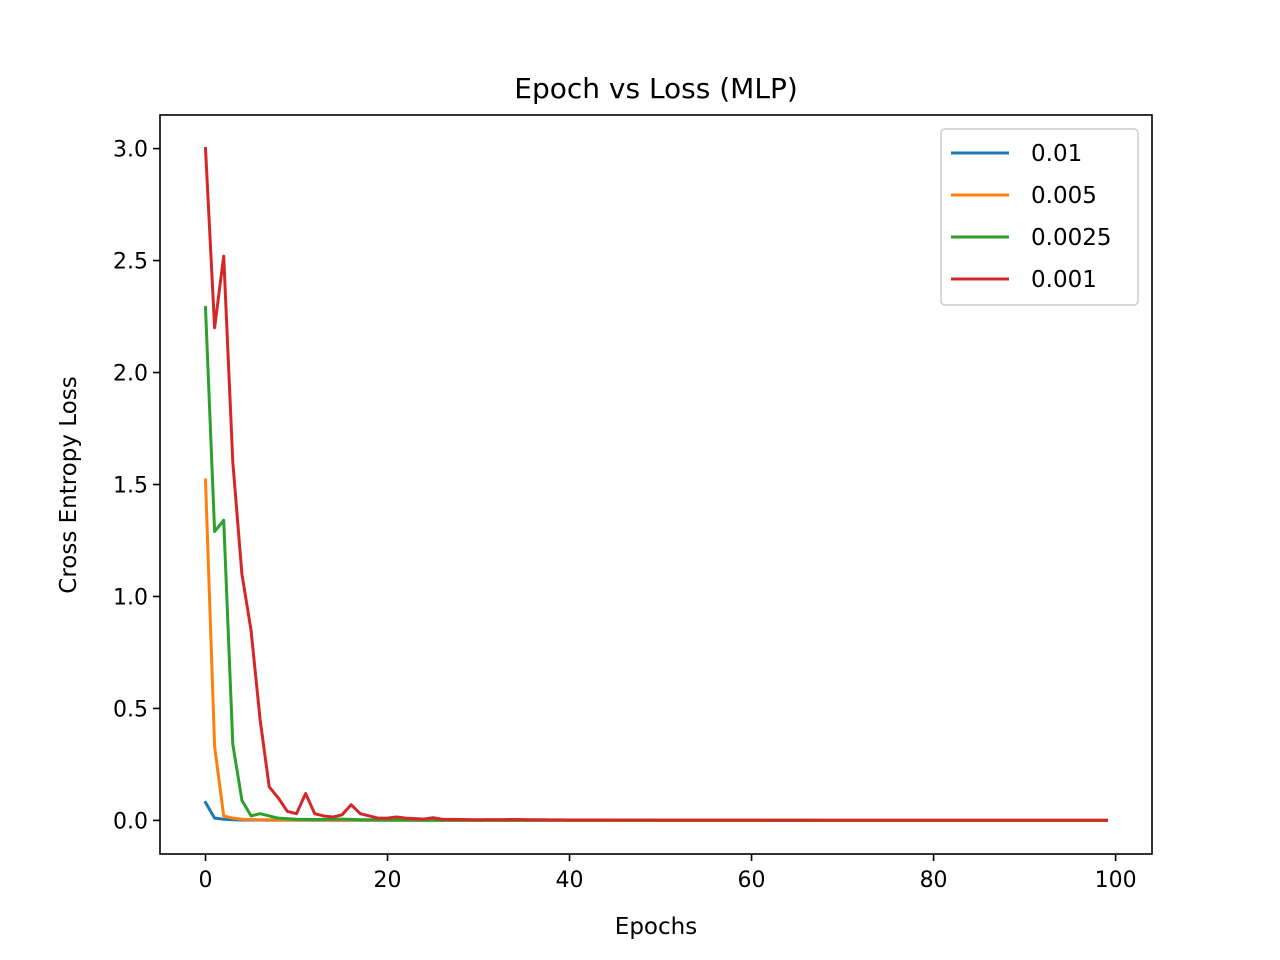  I want to click on legend: 0.01 0.005 0.0025 0.001, so click(1039, 217).